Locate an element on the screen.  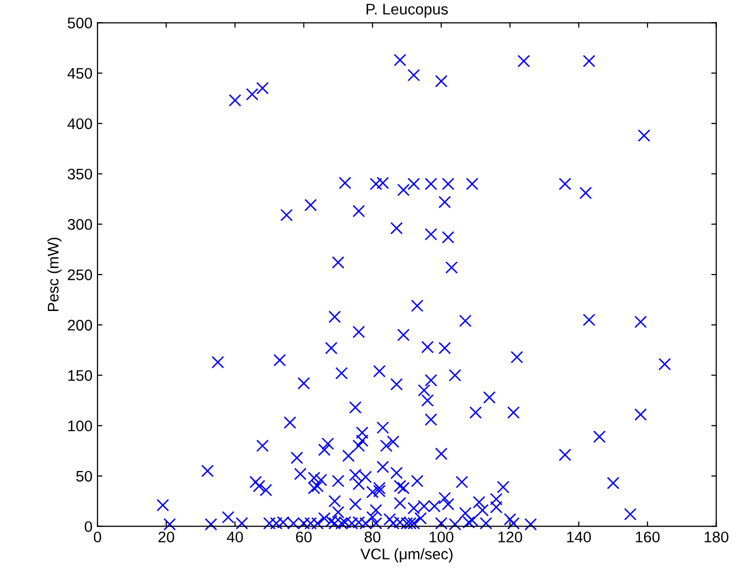
x-tick-label: 120 is located at coordinates (510, 537).